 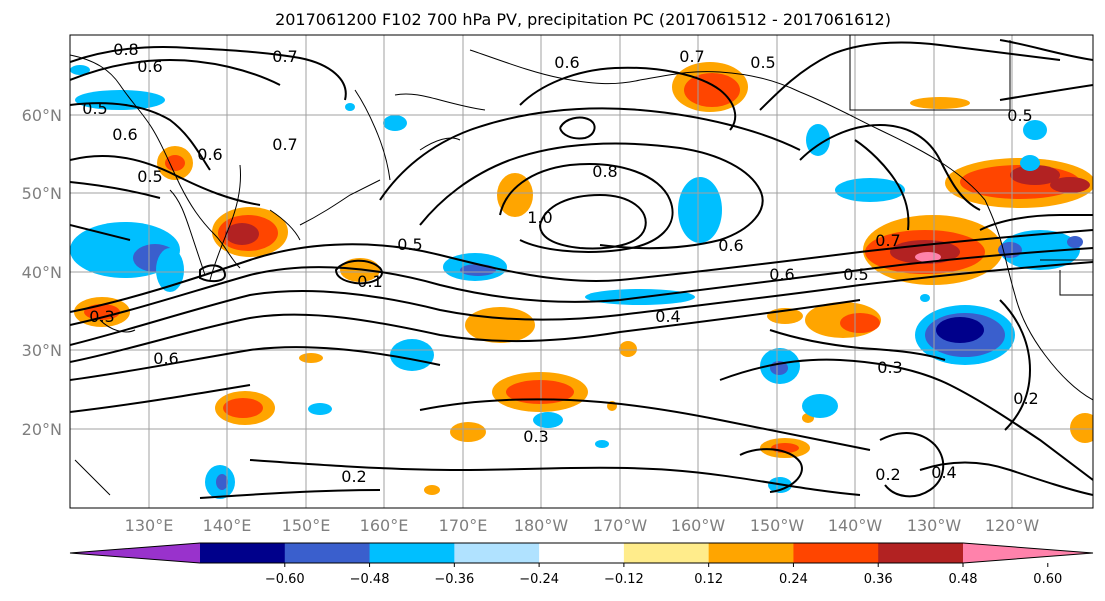 What do you see at coordinates (539, 217) in the screenshot?
I see `contour-label: 1.0` at bounding box center [539, 217].